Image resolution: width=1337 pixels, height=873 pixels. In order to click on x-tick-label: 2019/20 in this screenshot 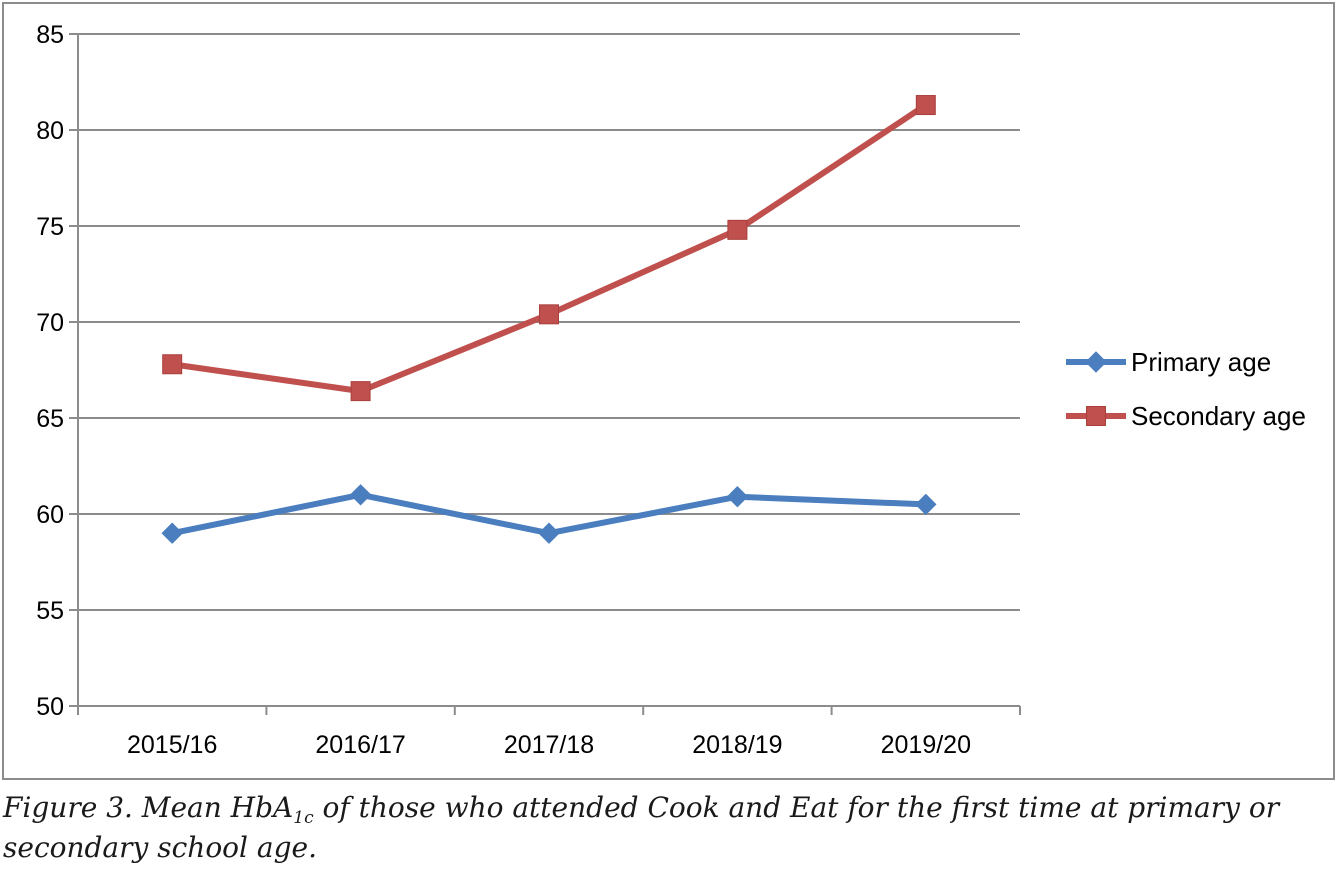, I will do `click(926, 745)`.